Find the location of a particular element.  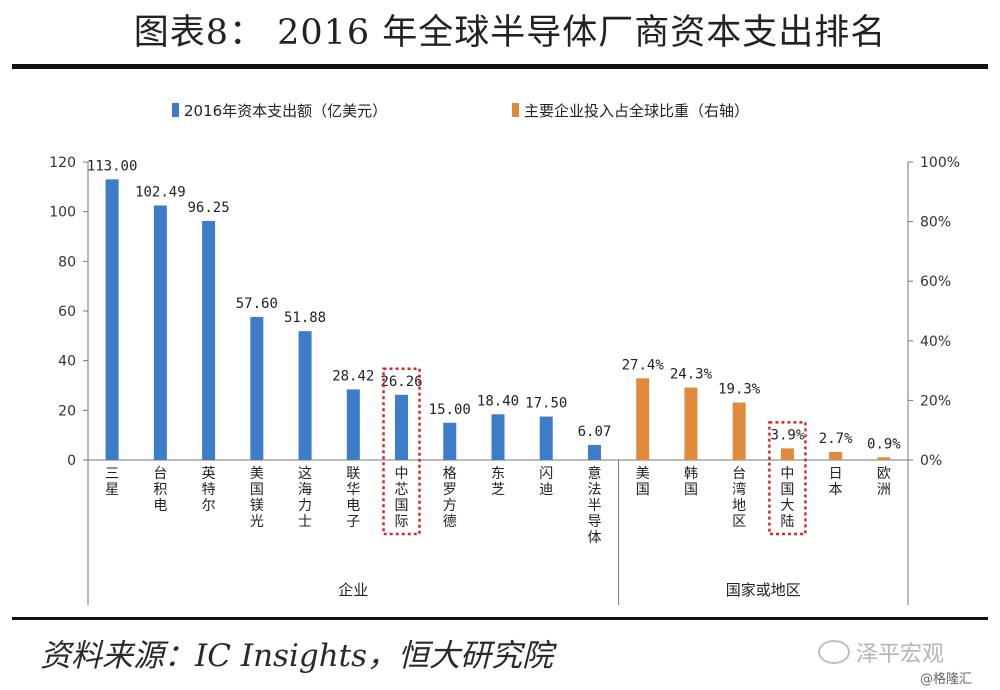

watermark-text: 泽平宏观 is located at coordinates (900, 654).